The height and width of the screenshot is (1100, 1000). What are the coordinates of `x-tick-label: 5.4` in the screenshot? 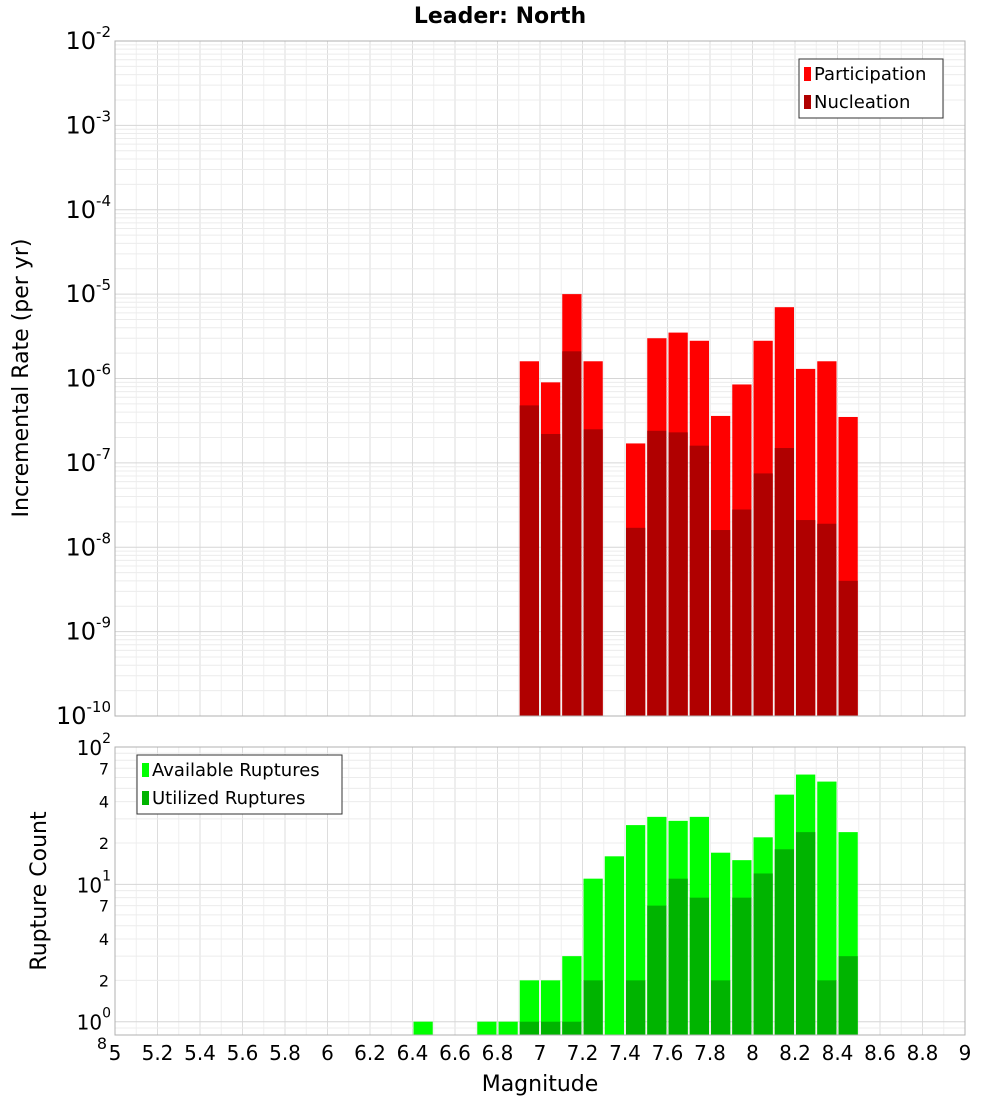 It's located at (200, 1053).